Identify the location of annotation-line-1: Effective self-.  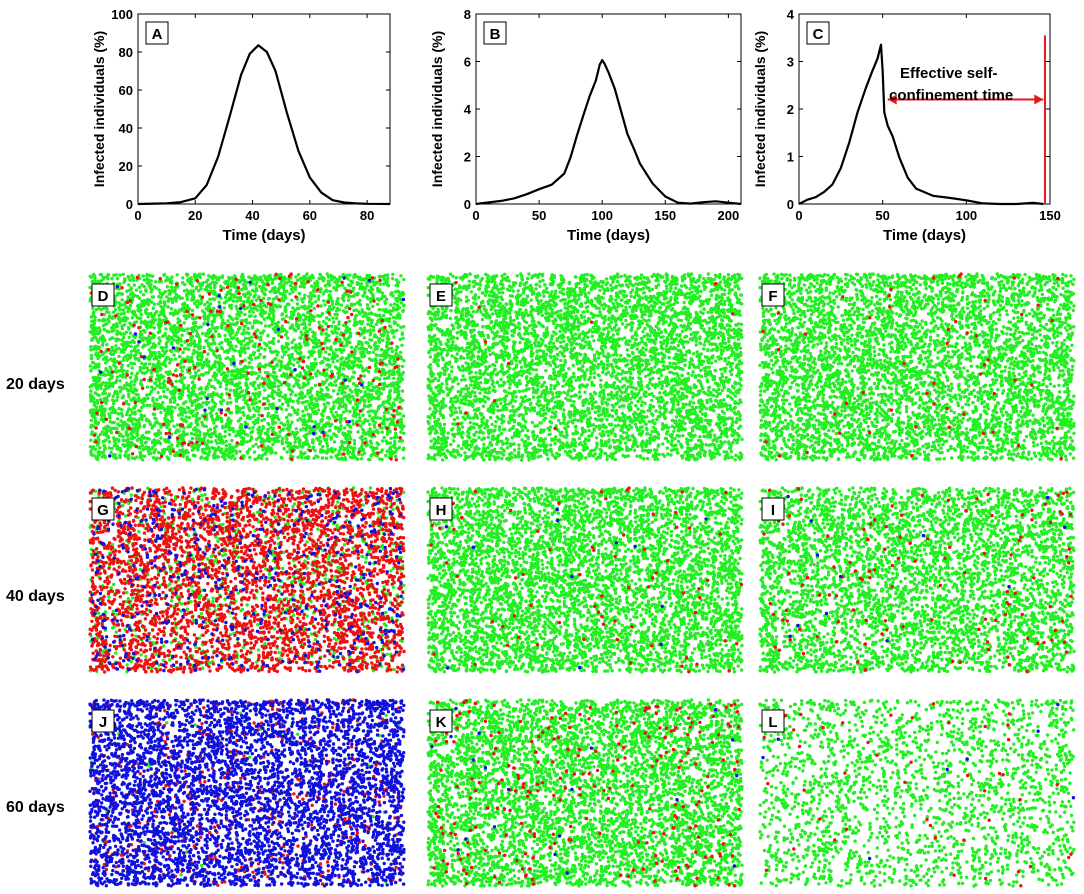
(949, 73).